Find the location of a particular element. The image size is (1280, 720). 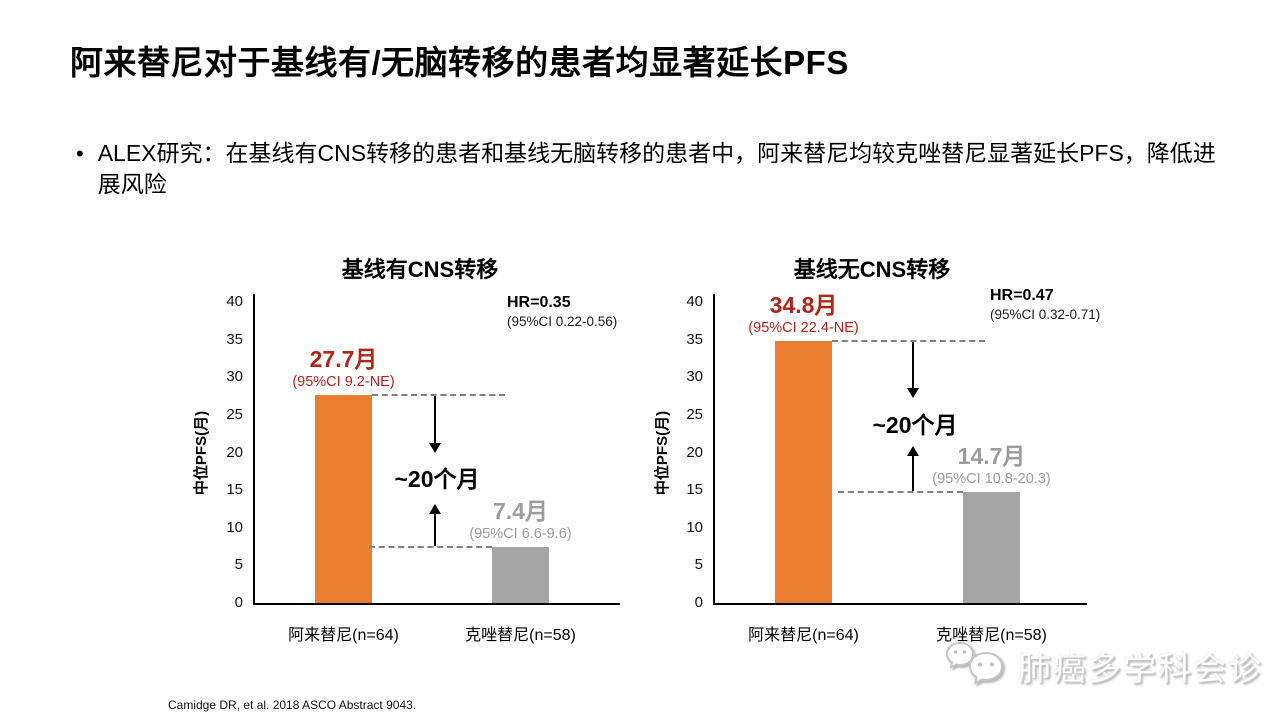

confidence-interval: (95%CI 6.6-9.6) is located at coordinates (520, 534).